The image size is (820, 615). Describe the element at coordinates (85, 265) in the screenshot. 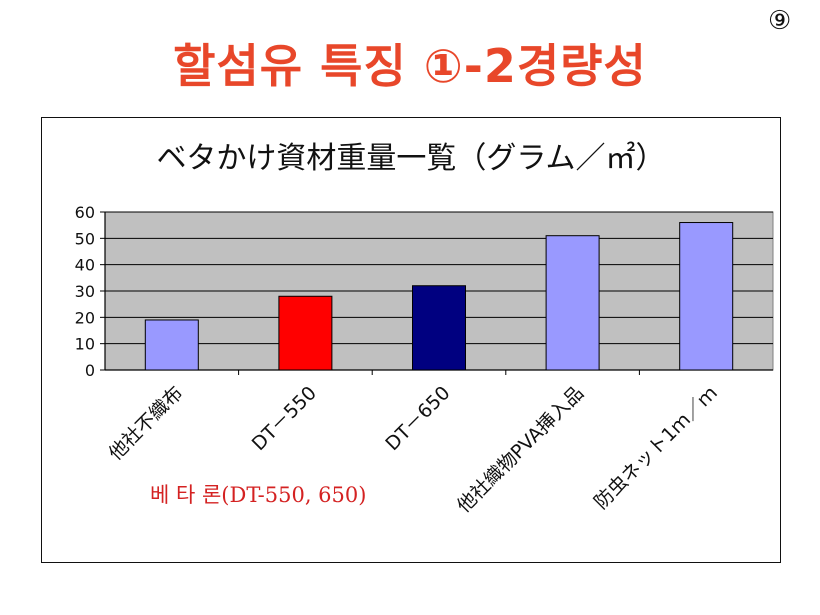

I see `y-tick-label: 40` at that location.